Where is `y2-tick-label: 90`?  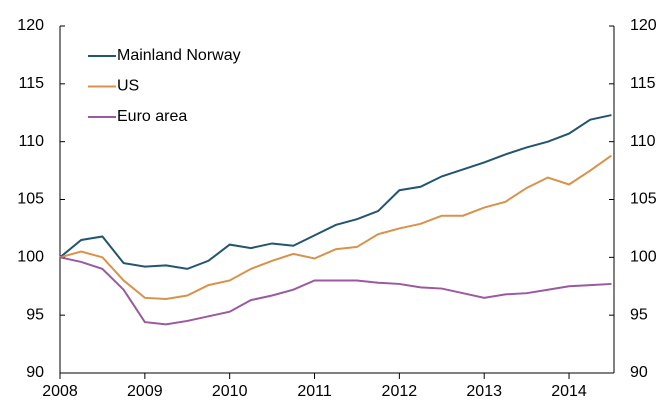 y2-tick-label: 90 is located at coordinates (639, 372).